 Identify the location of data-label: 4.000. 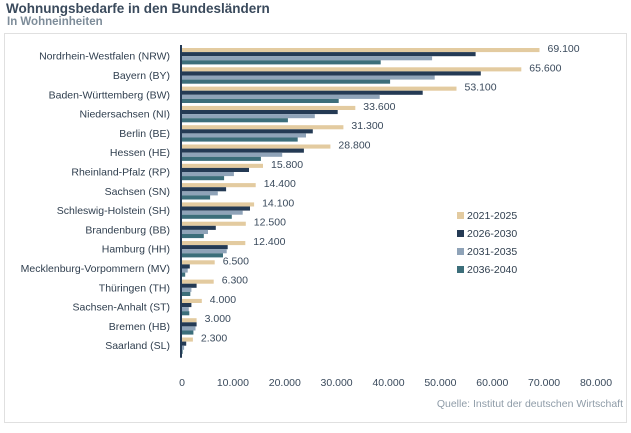
(223, 300).